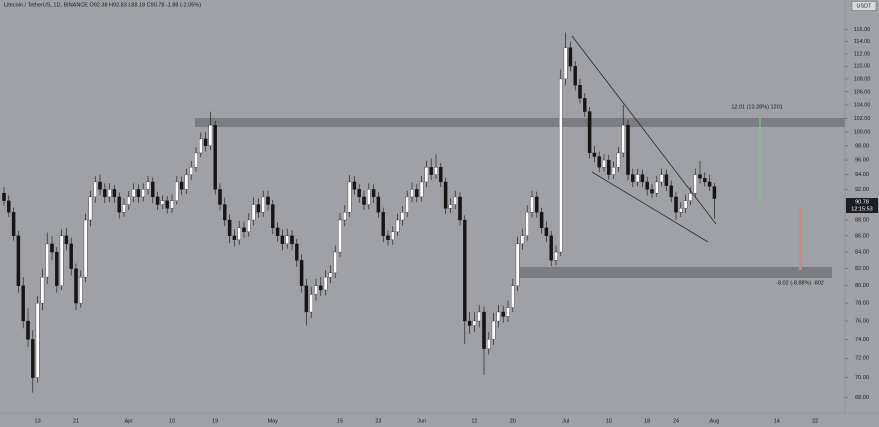  I want to click on y-tick-label: 110.00, so click(862, 67).